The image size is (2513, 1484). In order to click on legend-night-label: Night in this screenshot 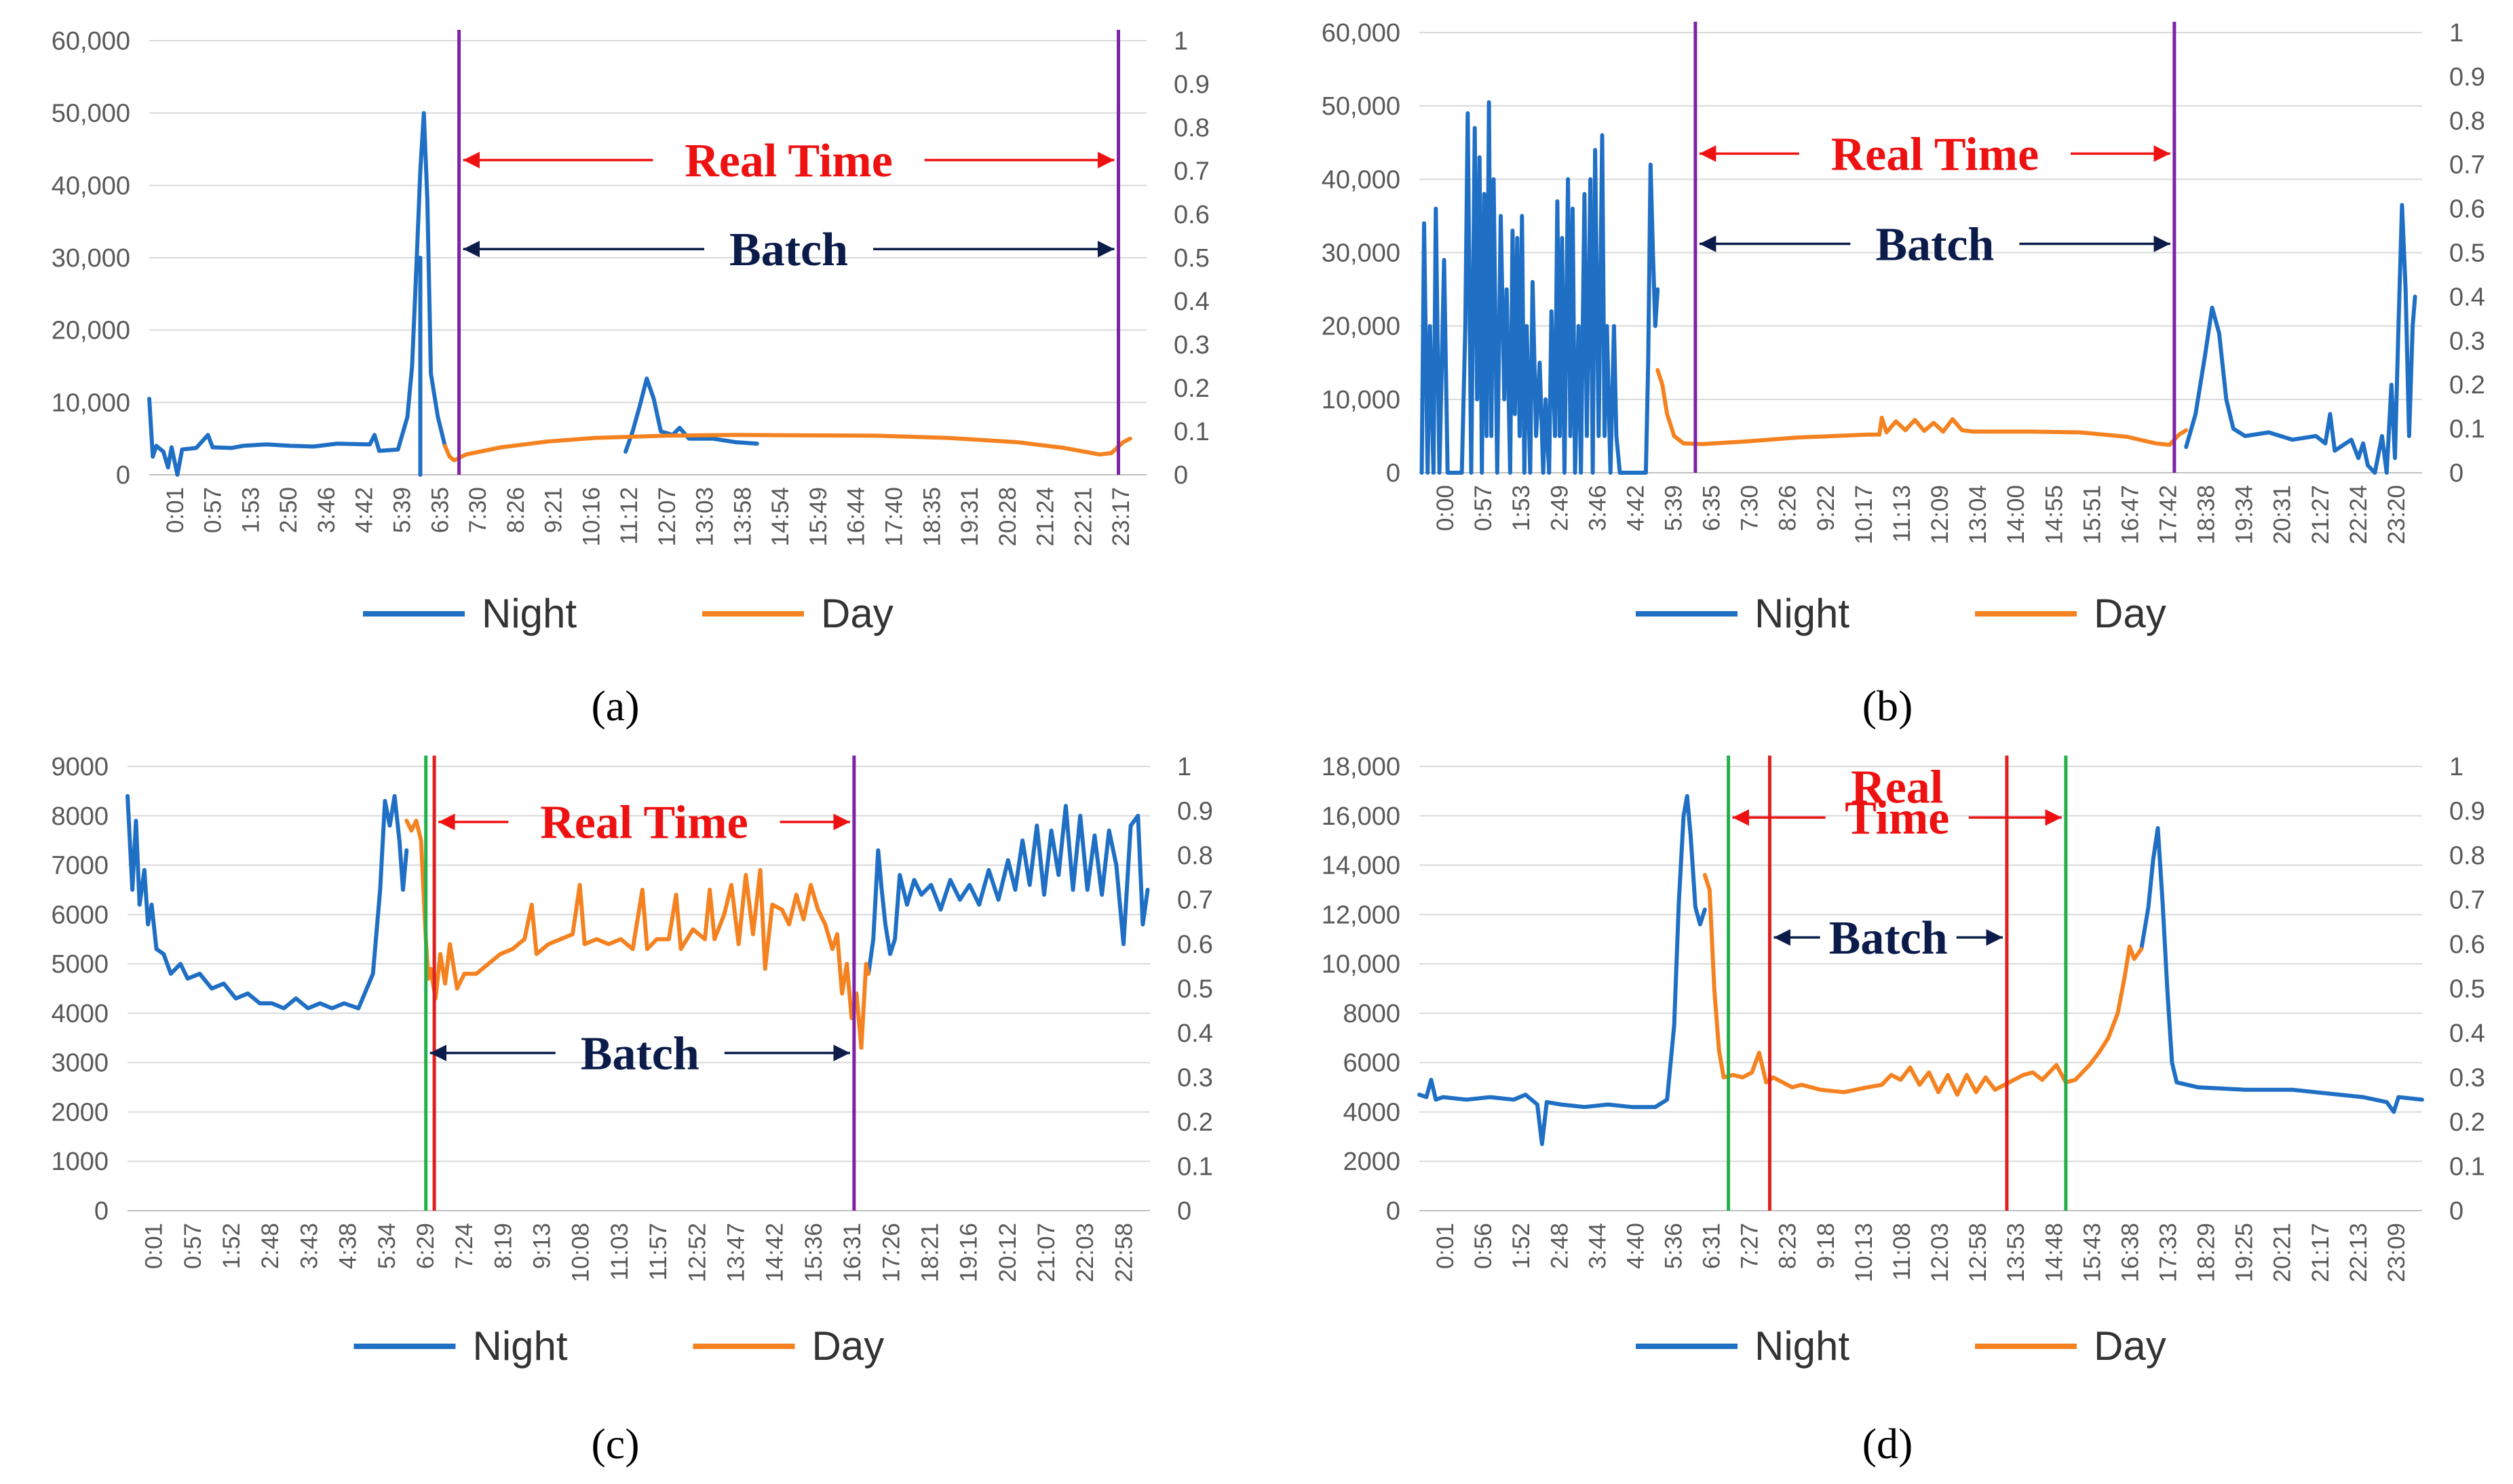, I will do `click(529, 614)`.